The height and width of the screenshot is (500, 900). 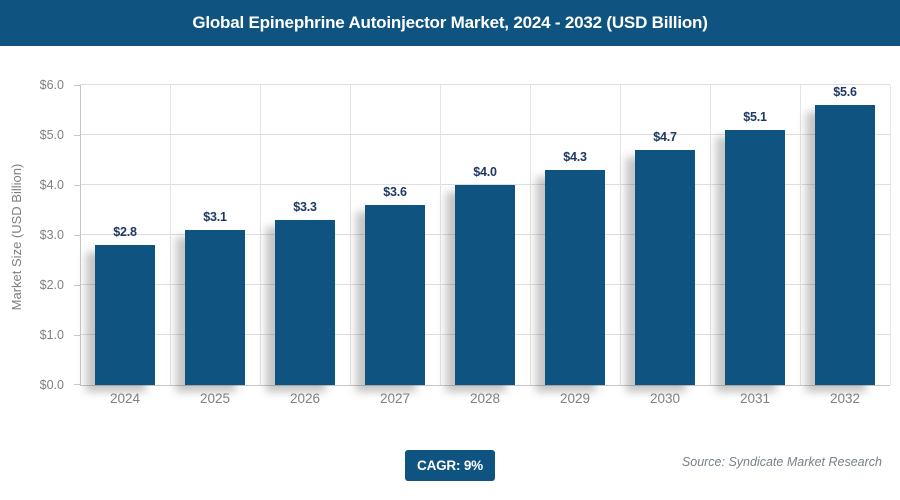 What do you see at coordinates (575, 398) in the screenshot?
I see `x-tick-label: 2029` at bounding box center [575, 398].